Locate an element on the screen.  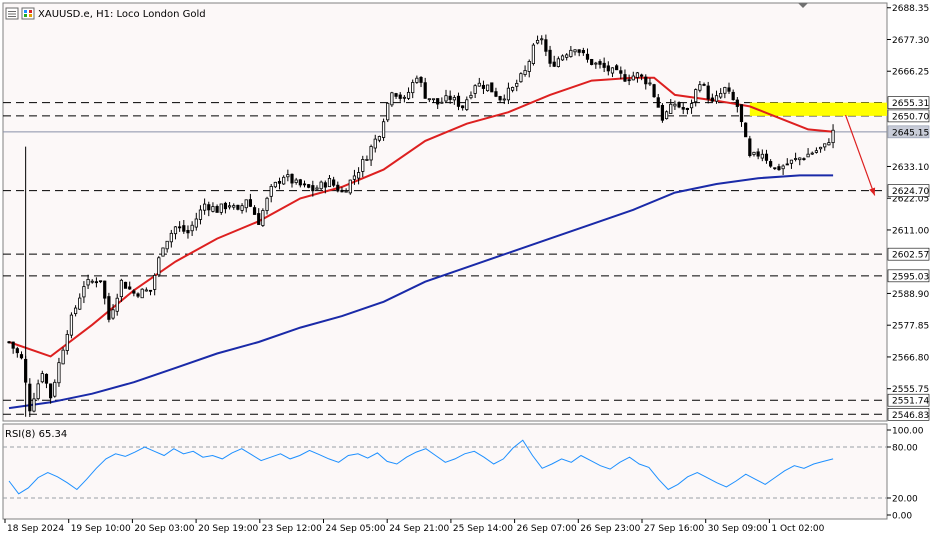
price-tick-label: 2633.10 is located at coordinates (910, 168).